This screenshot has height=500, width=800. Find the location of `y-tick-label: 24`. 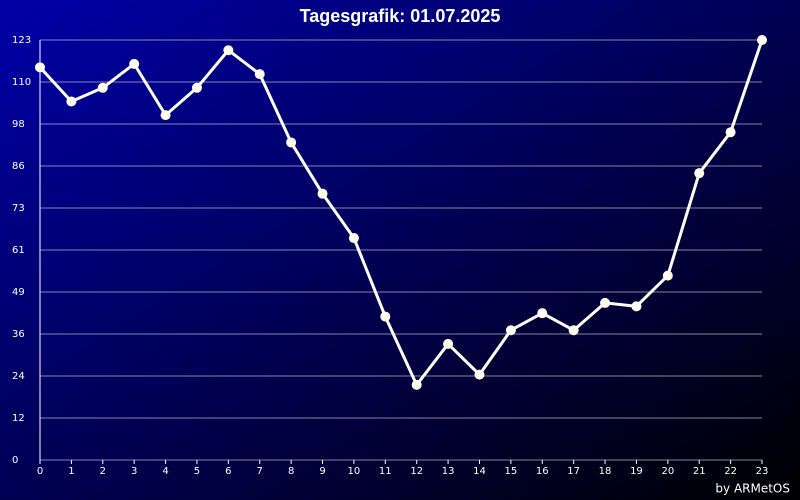

y-tick-label: 24 is located at coordinates (18, 376).